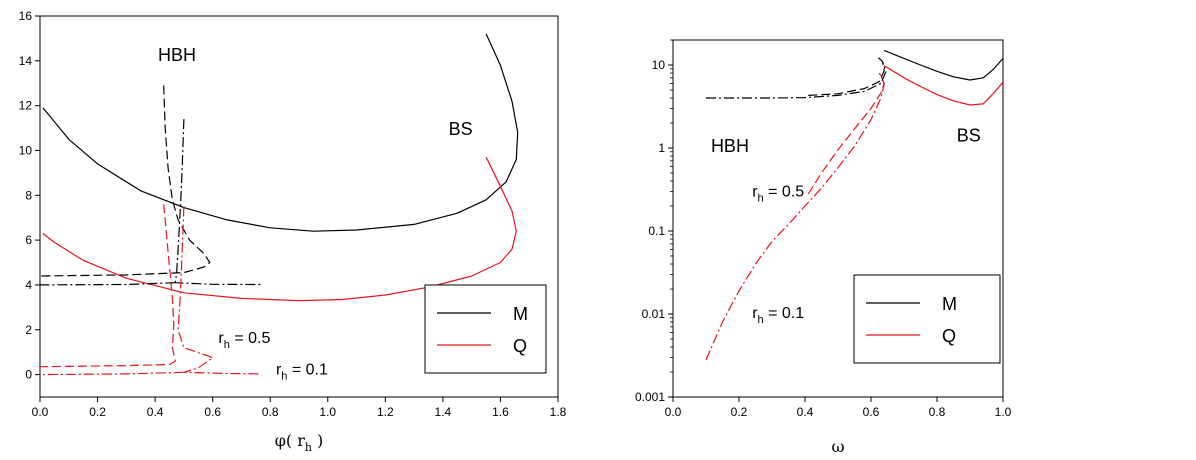  What do you see at coordinates (26, 16) in the screenshot?
I see `y-tick-label: 16` at bounding box center [26, 16].